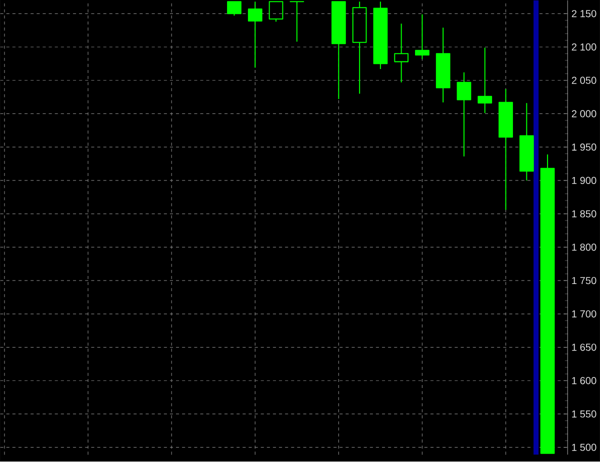  What do you see at coordinates (584, 47) in the screenshot?
I see `y-tick-label: 2 100` at bounding box center [584, 47].